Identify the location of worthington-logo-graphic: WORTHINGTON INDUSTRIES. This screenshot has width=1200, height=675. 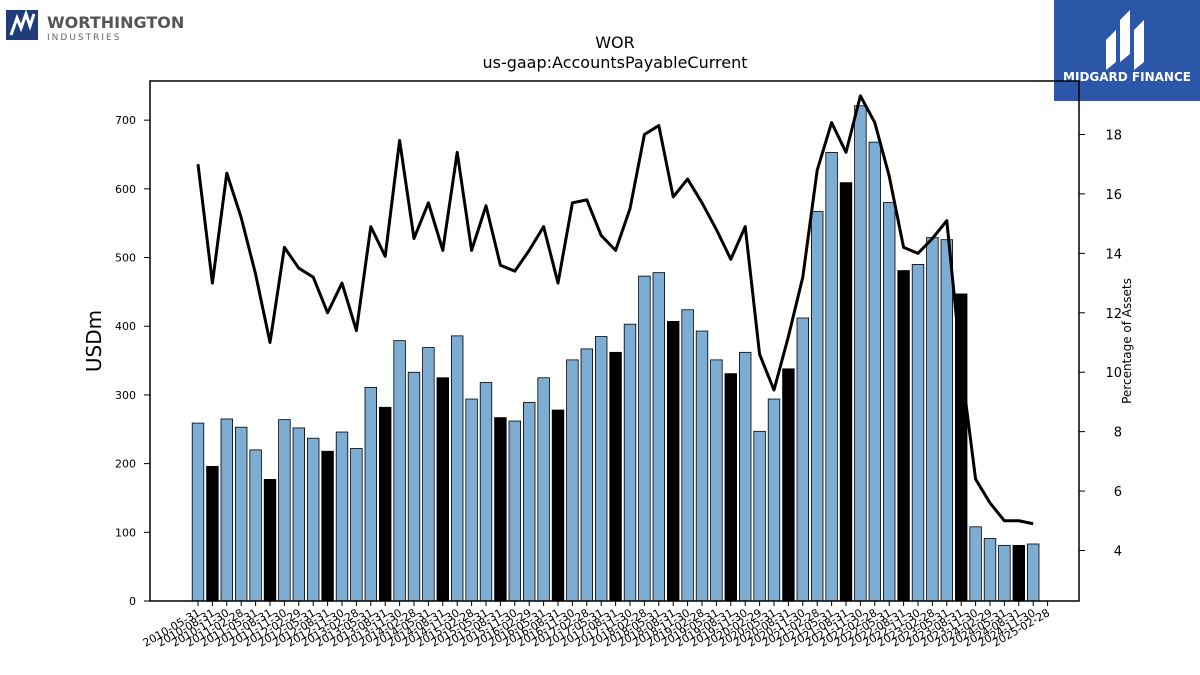
(95, 26).